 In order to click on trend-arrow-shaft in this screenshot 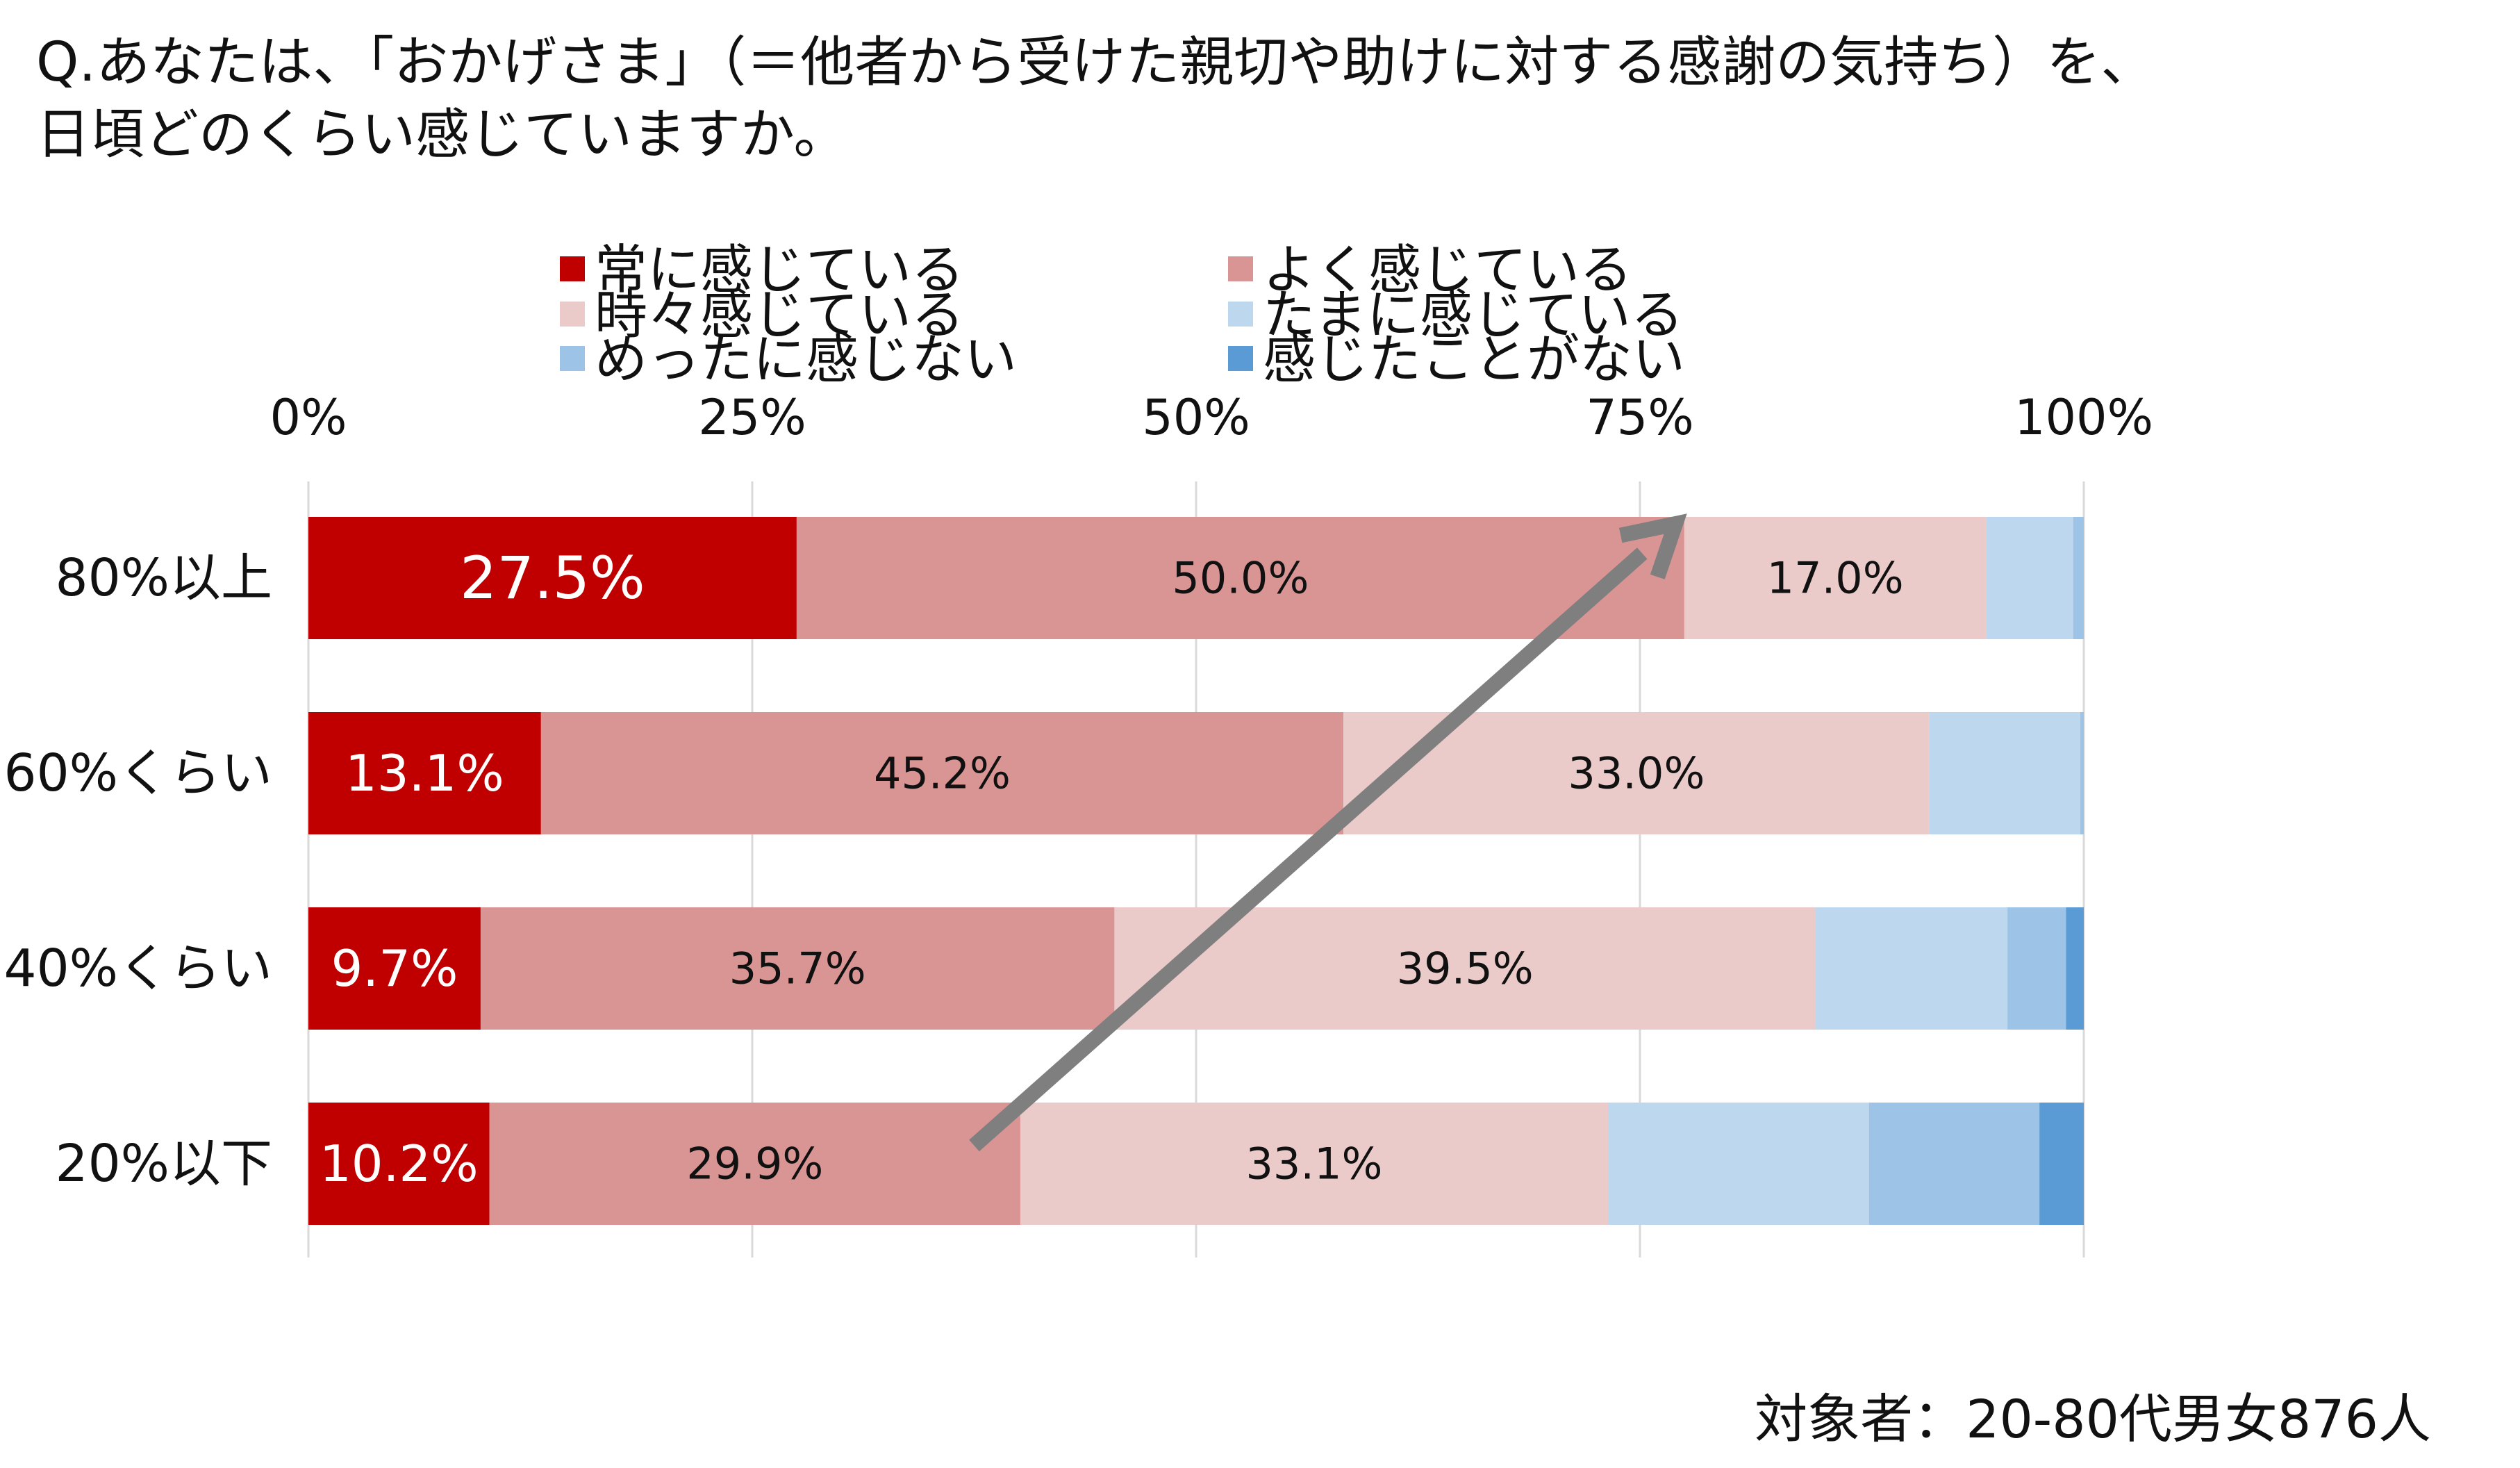, I will do `click(1308, 850)`.